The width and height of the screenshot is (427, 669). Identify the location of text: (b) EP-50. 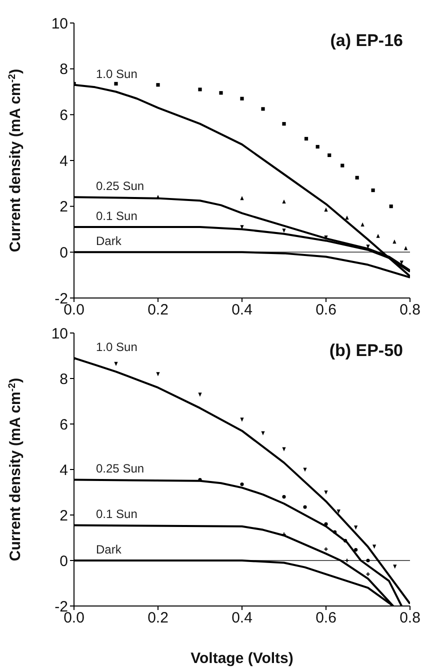
(366, 351).